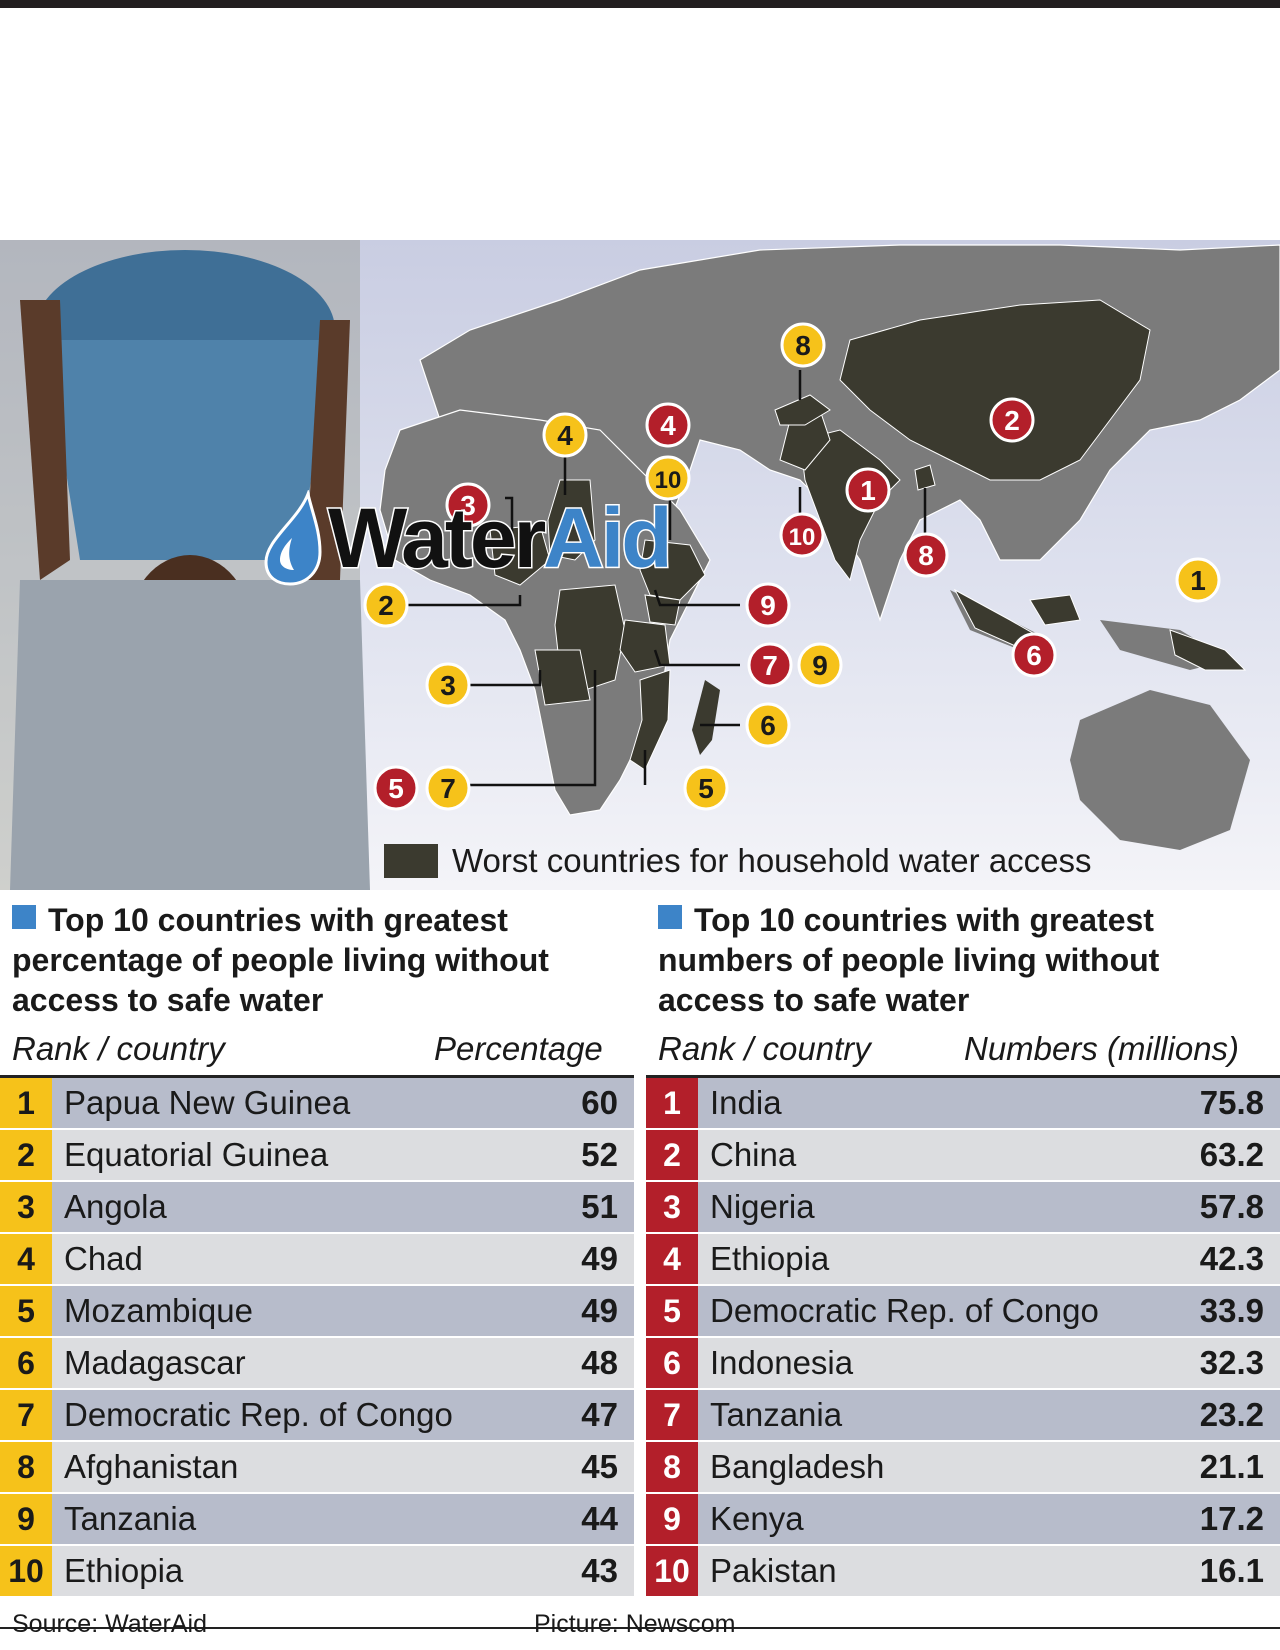 This screenshot has width=1280, height=1650. What do you see at coordinates (574, 1415) in the screenshot?
I see `value-cell: 47` at bounding box center [574, 1415].